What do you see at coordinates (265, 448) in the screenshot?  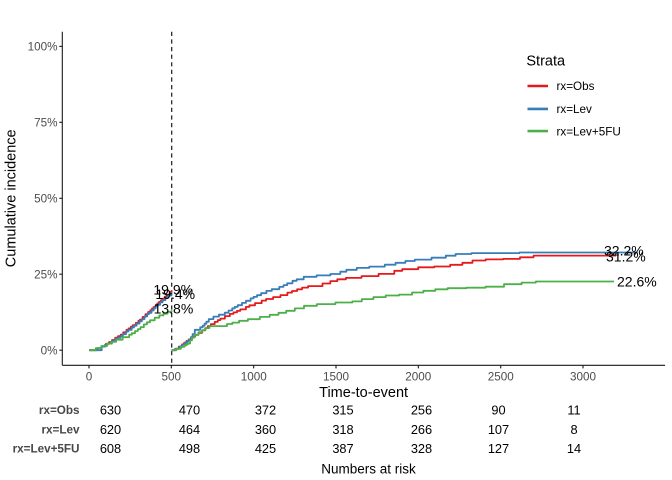 I see `svg-text: 425` at bounding box center [265, 448].